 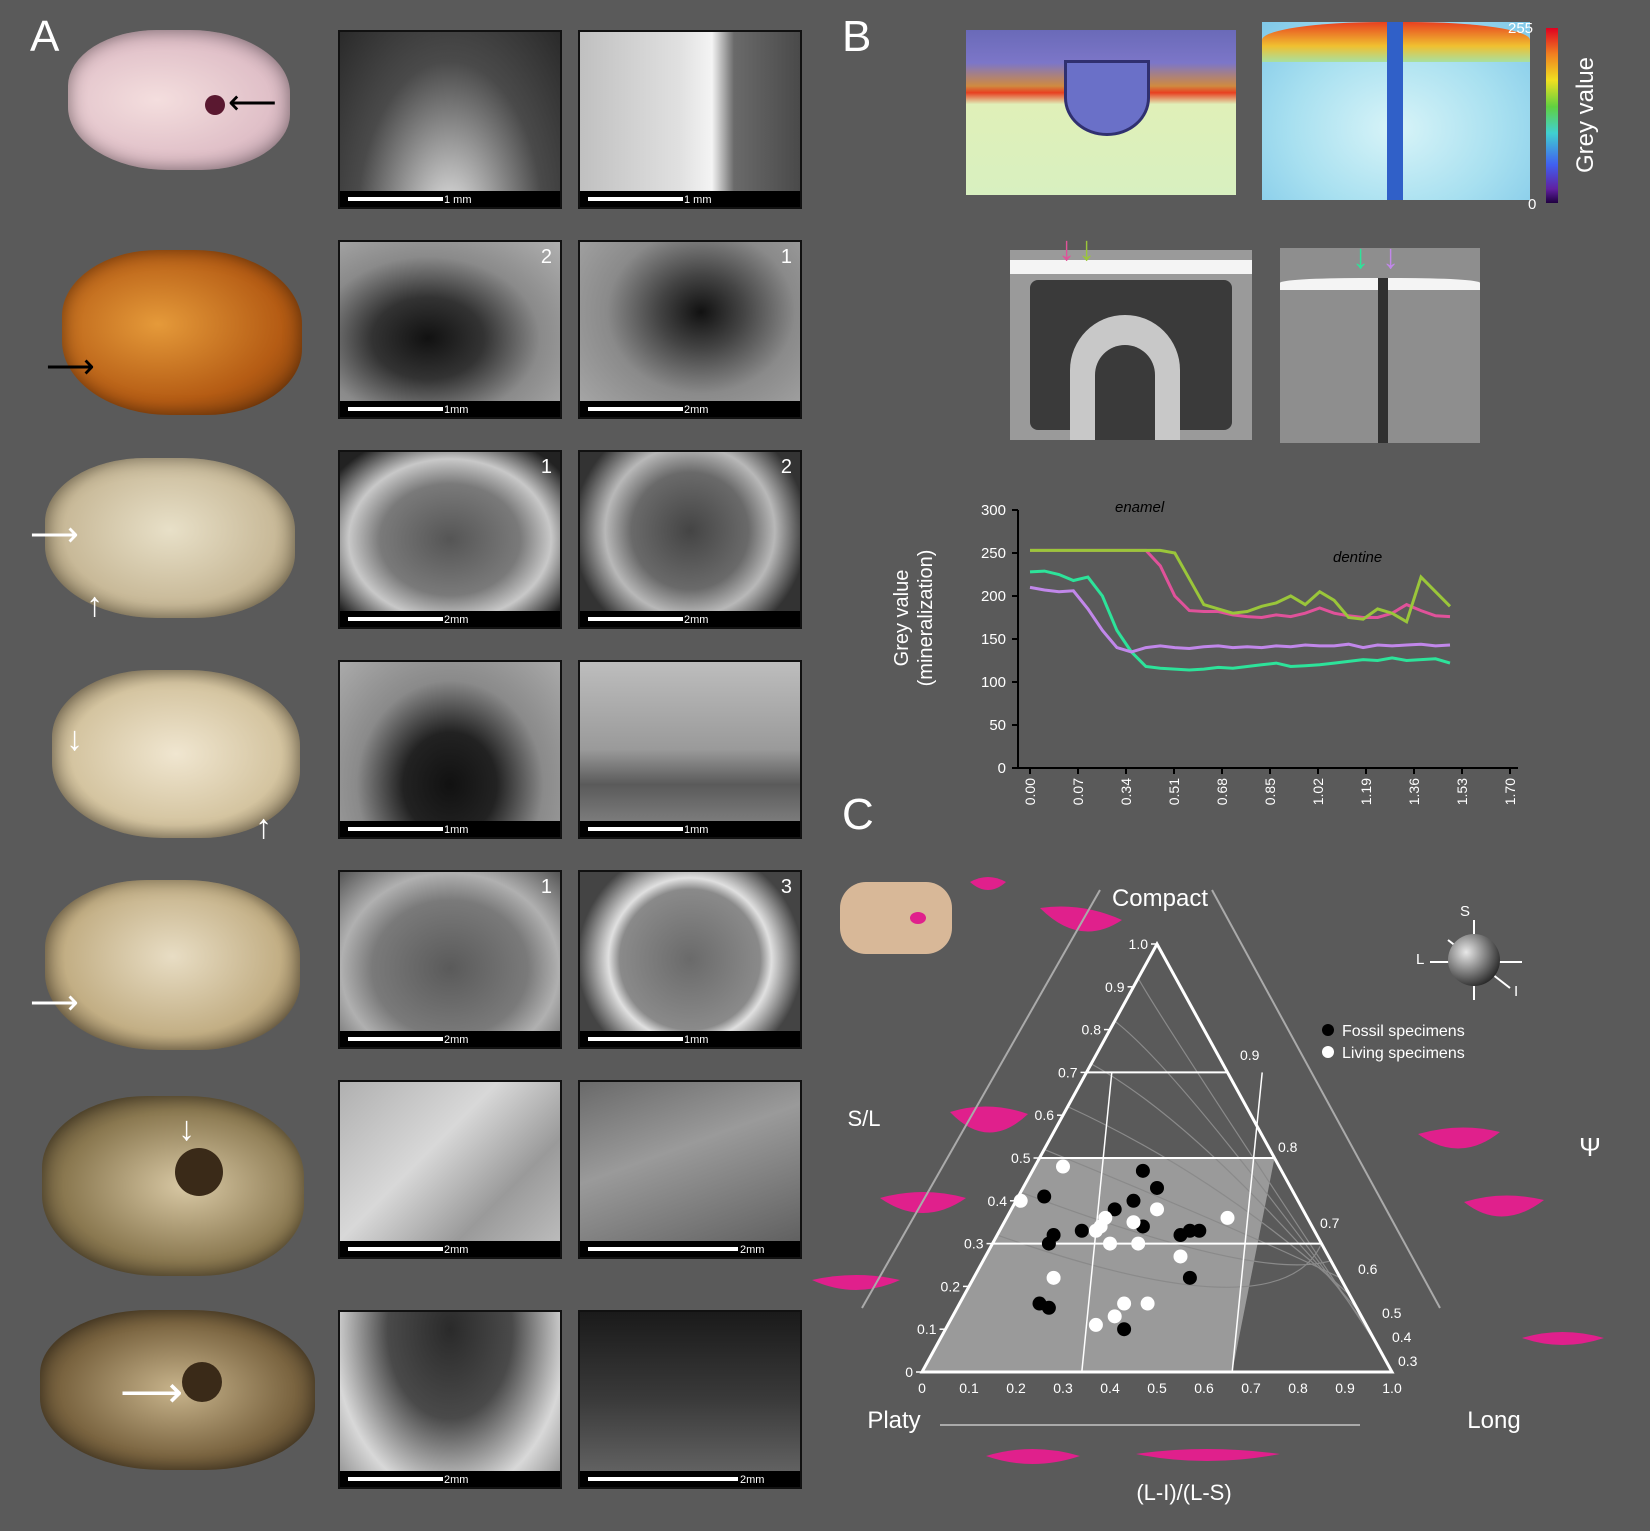 I want to click on x-tick-label: 1.19, so click(x=1366, y=791).